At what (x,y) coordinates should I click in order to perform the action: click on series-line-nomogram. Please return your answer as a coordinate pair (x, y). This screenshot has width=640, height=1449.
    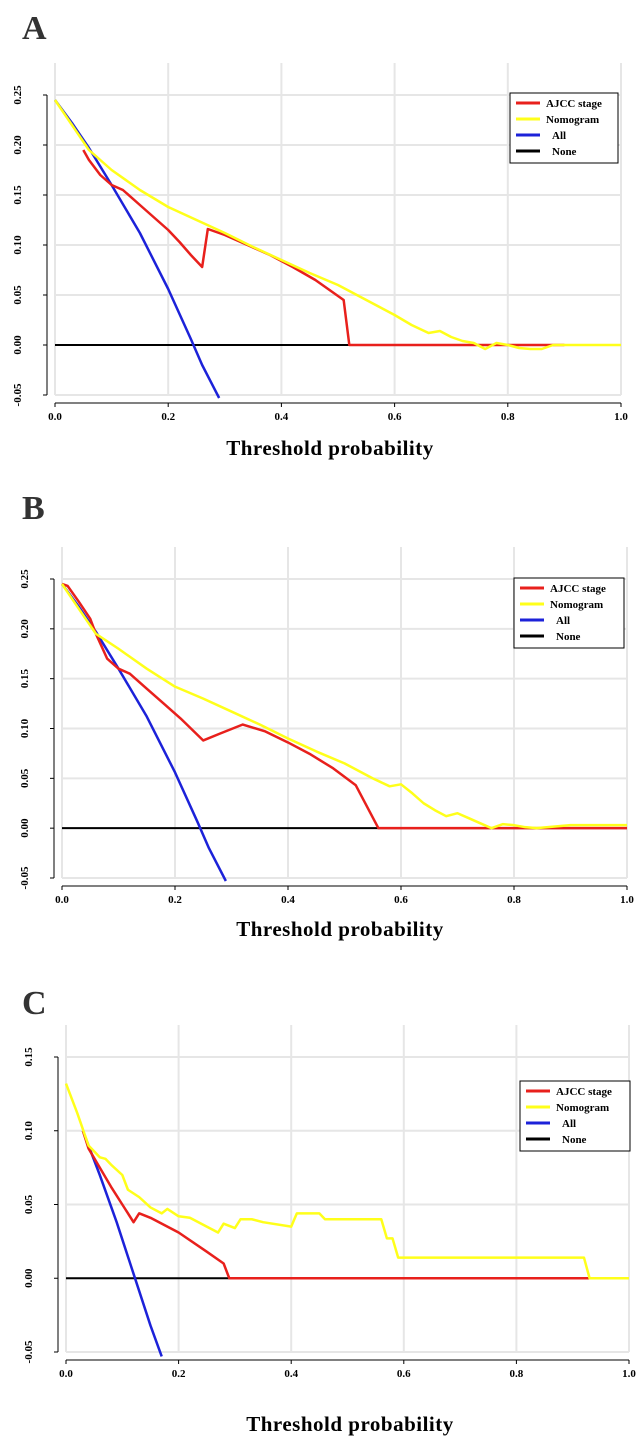
    Looking at the image, I should click on (346, 1181).